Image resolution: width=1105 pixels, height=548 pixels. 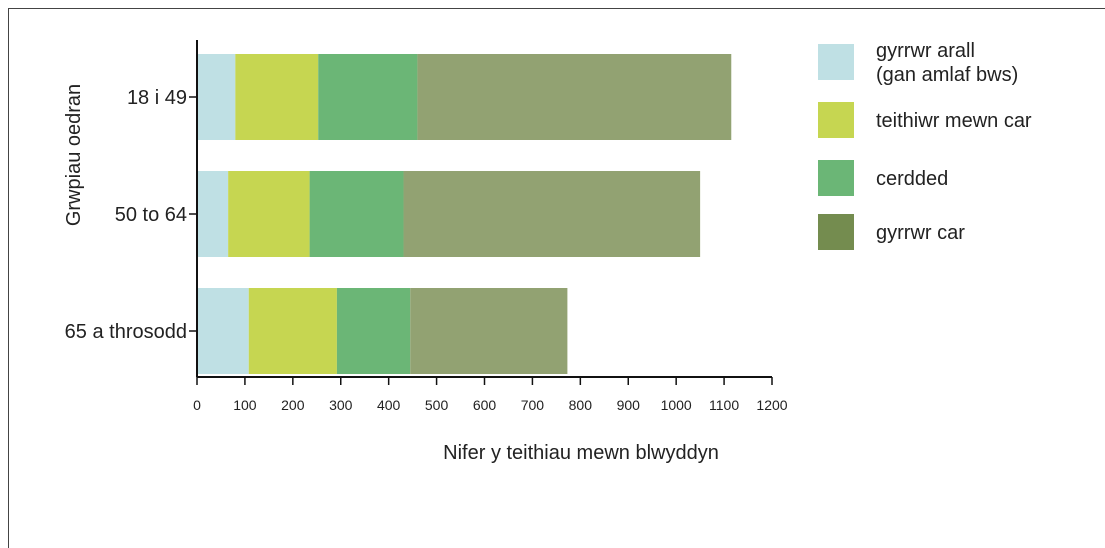 I want to click on x-tick-label: 600, so click(x=485, y=405).